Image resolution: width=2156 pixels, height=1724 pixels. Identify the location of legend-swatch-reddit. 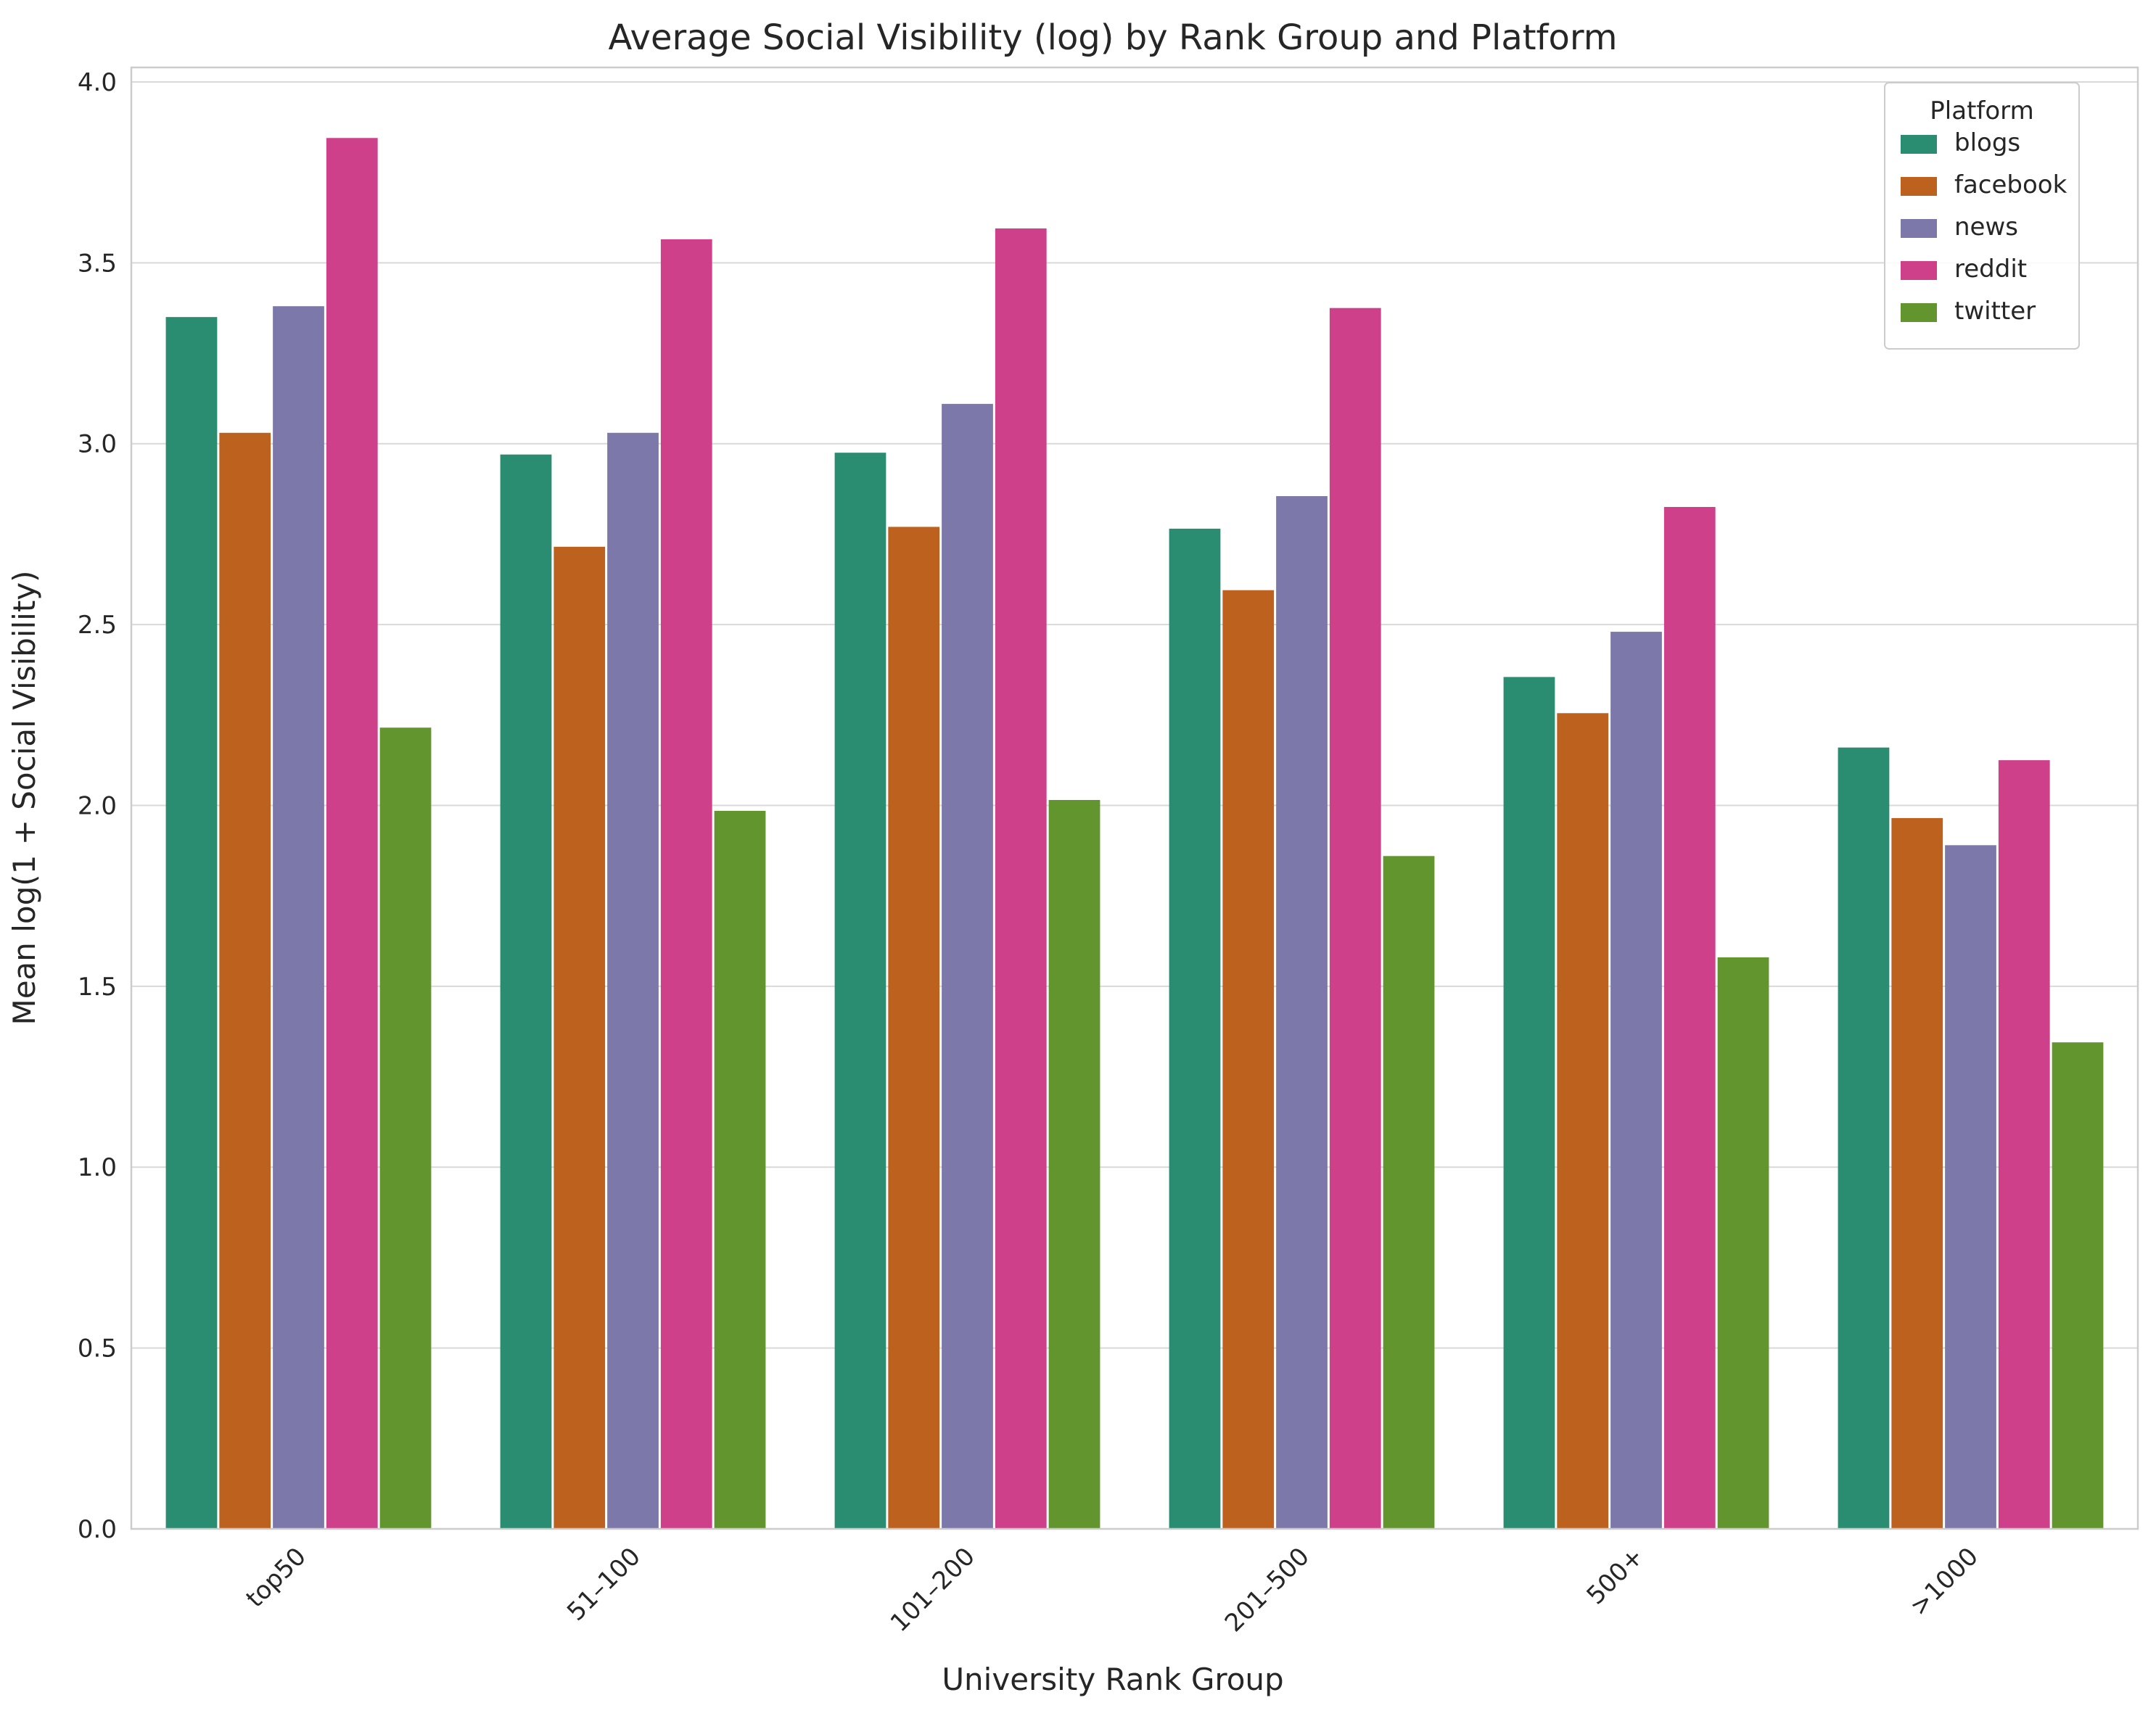
(1919, 270).